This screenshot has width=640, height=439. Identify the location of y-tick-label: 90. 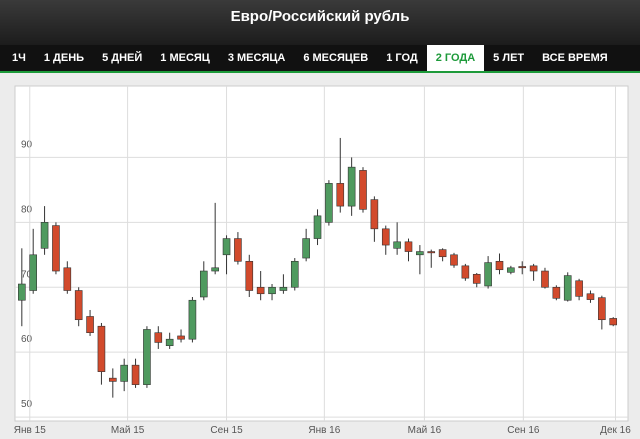
(27, 144).